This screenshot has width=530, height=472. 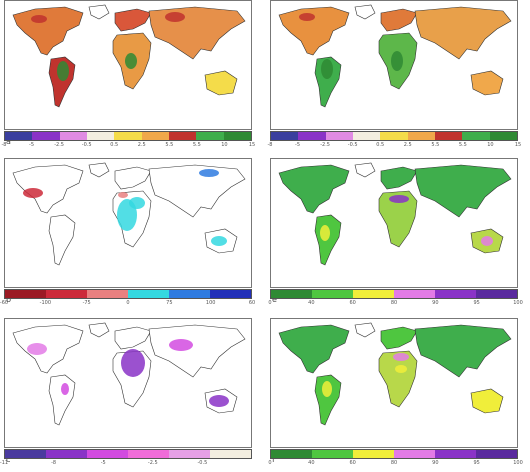 What do you see at coordinates (86, 303) in the screenshot?
I see `colorbar-tick-label: -75` at bounding box center [86, 303].